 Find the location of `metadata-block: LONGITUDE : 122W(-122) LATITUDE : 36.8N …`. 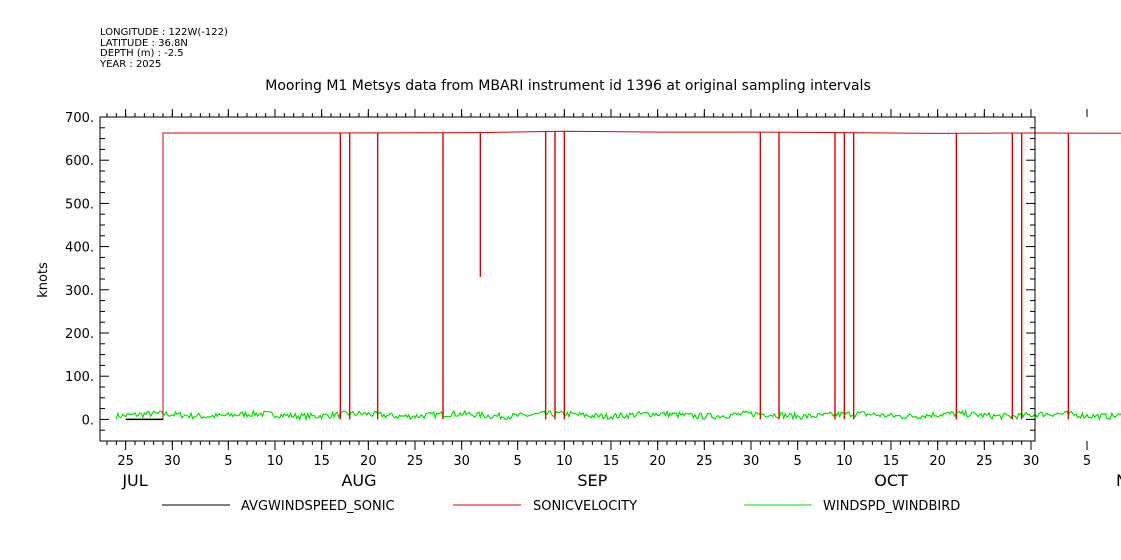

metadata-block: LONGITUDE : 122W(-122) LATITUDE : 36.8N … is located at coordinates (163, 48).